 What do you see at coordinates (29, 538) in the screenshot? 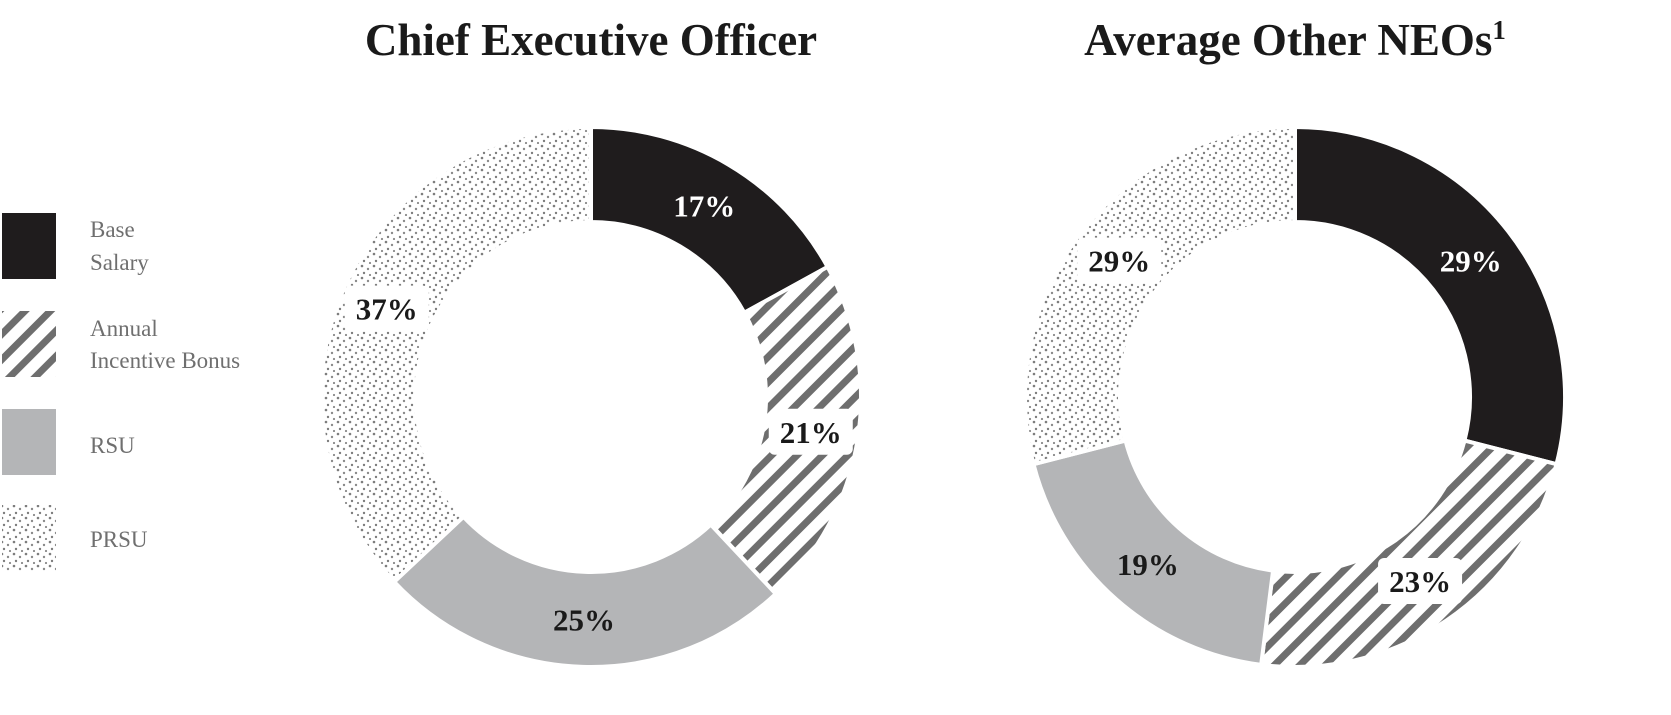
I see `legend-swatch-prsu` at bounding box center [29, 538].